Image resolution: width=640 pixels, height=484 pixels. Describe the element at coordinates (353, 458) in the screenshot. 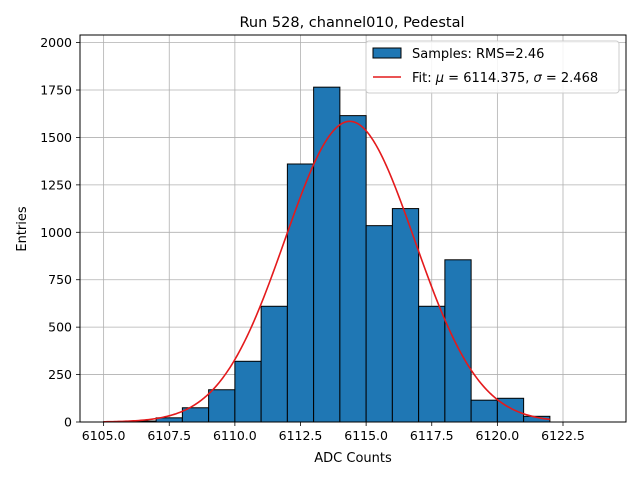

I see `x-axis-label: ADC Counts` at that location.